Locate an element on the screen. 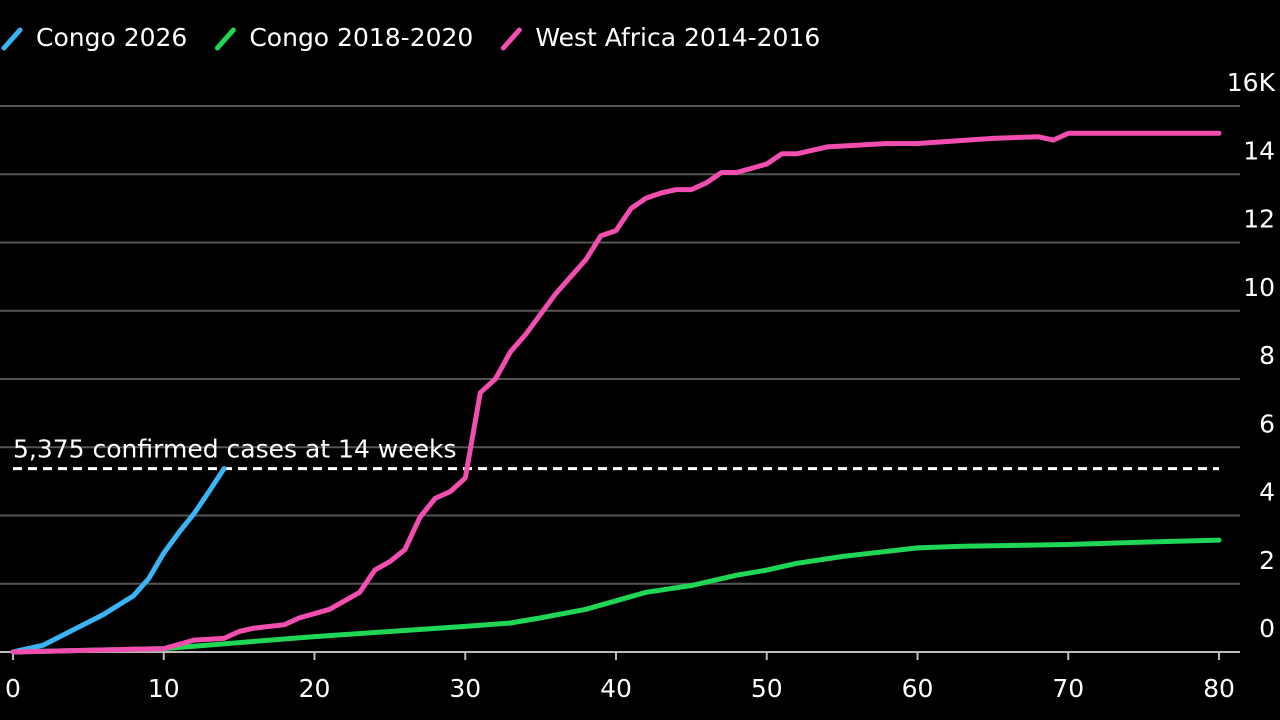 The image size is (1280, 720). legend-label: Congo 2018-2020 is located at coordinates (361, 37).